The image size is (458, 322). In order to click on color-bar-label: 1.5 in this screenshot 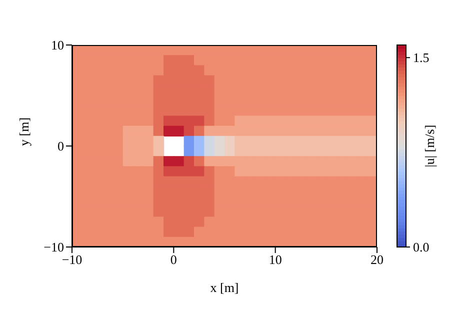, I will do `click(421, 58)`.